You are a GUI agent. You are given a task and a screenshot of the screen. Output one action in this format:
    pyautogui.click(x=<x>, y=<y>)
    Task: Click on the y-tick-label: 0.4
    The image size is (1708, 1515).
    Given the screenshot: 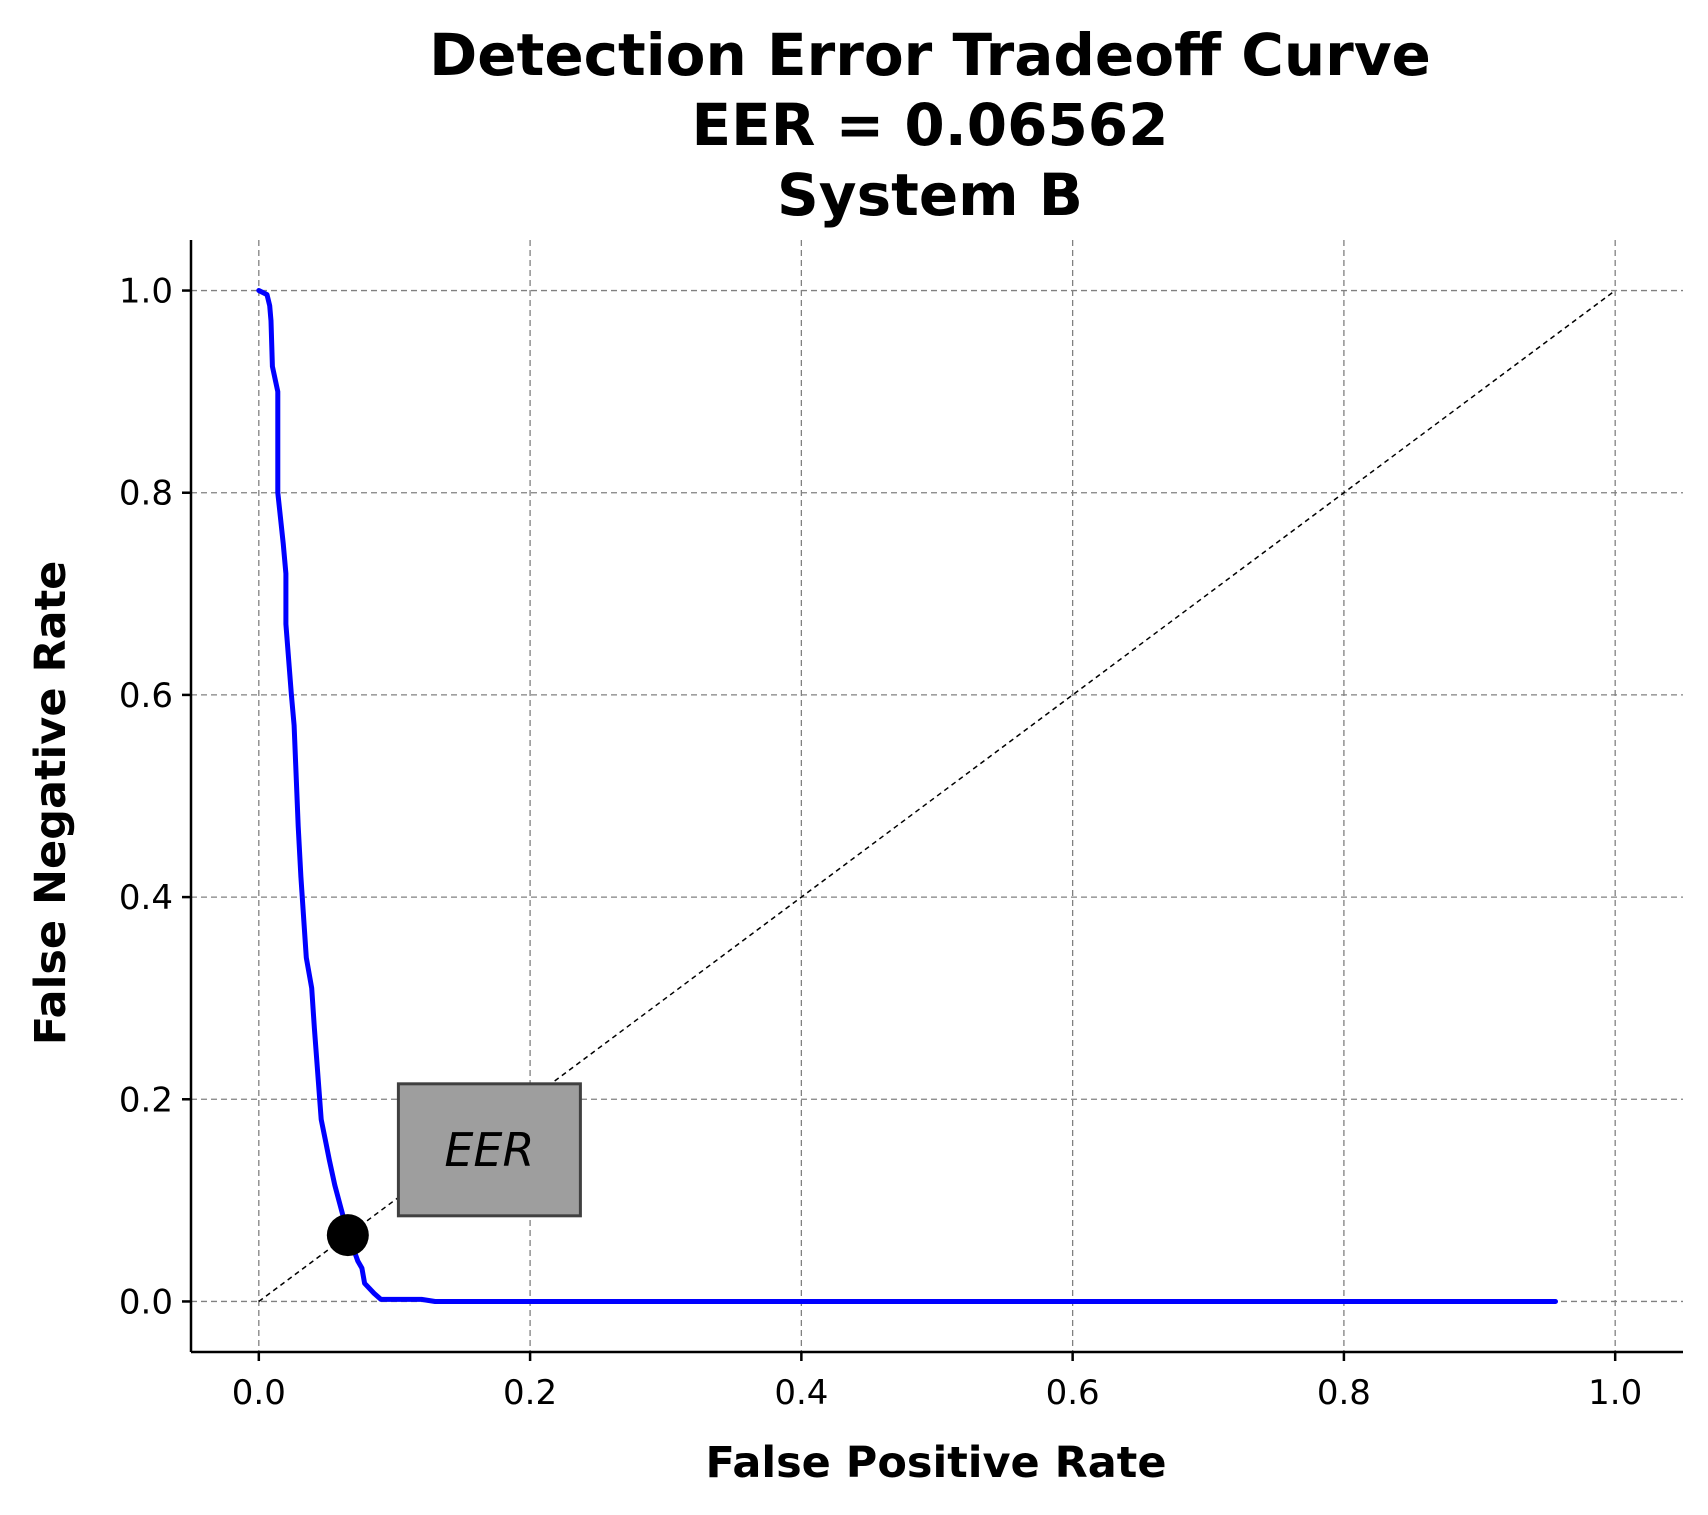 What is the action you would take?
    pyautogui.click(x=146, y=898)
    